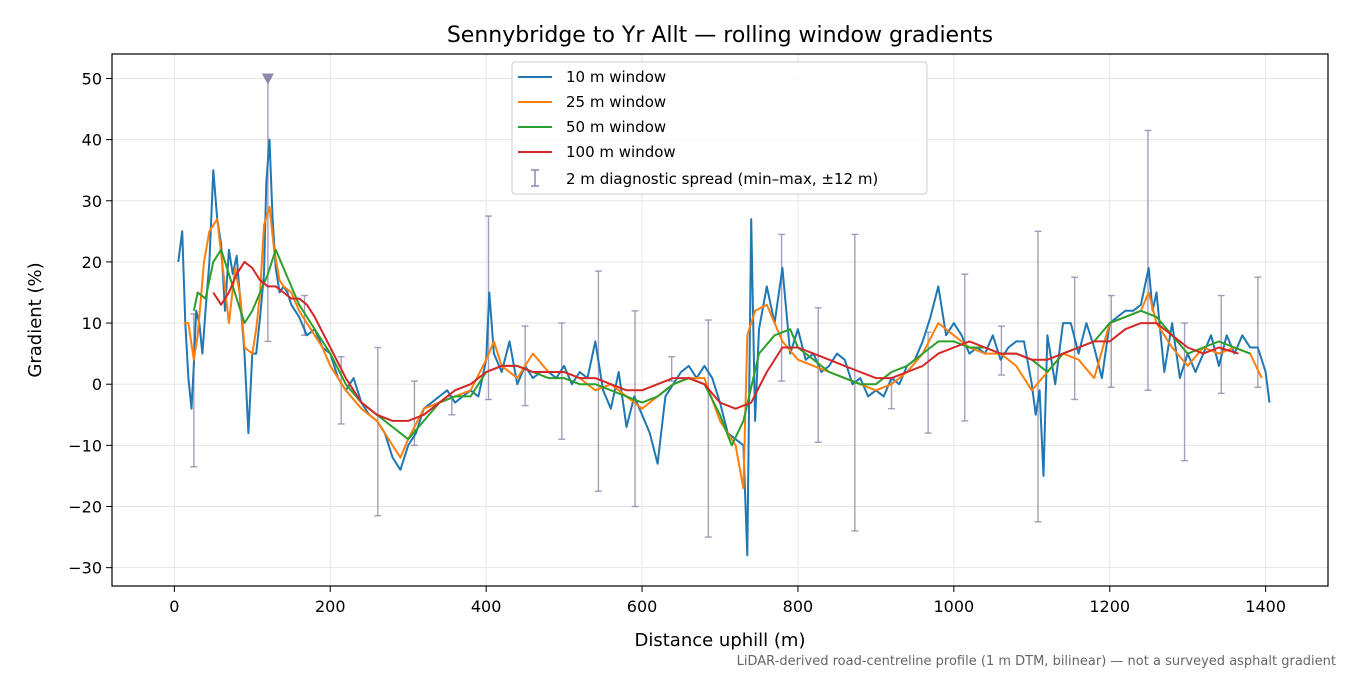 The height and width of the screenshot is (675, 1350). I want to click on clipped-spread-marker, so click(267, 79).